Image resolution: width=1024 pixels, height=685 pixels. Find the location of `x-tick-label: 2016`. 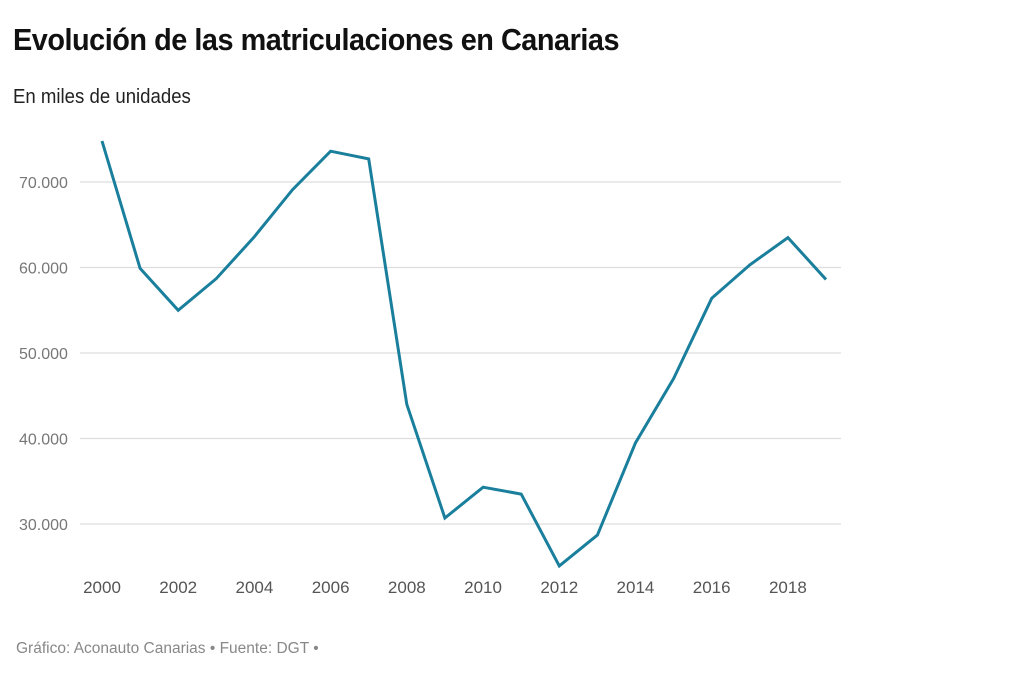

x-tick-label: 2016 is located at coordinates (712, 587).